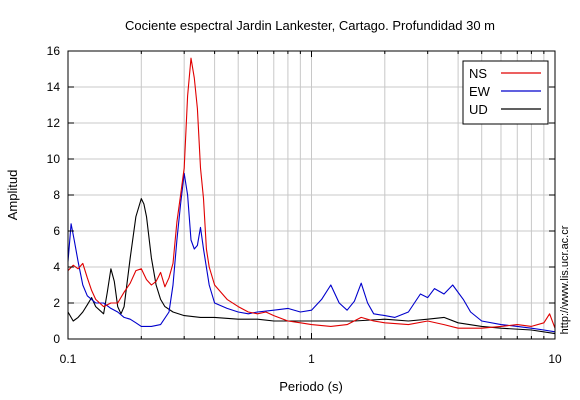 The height and width of the screenshot is (400, 580). I want to click on y-tick-label: 0, so click(56, 339).